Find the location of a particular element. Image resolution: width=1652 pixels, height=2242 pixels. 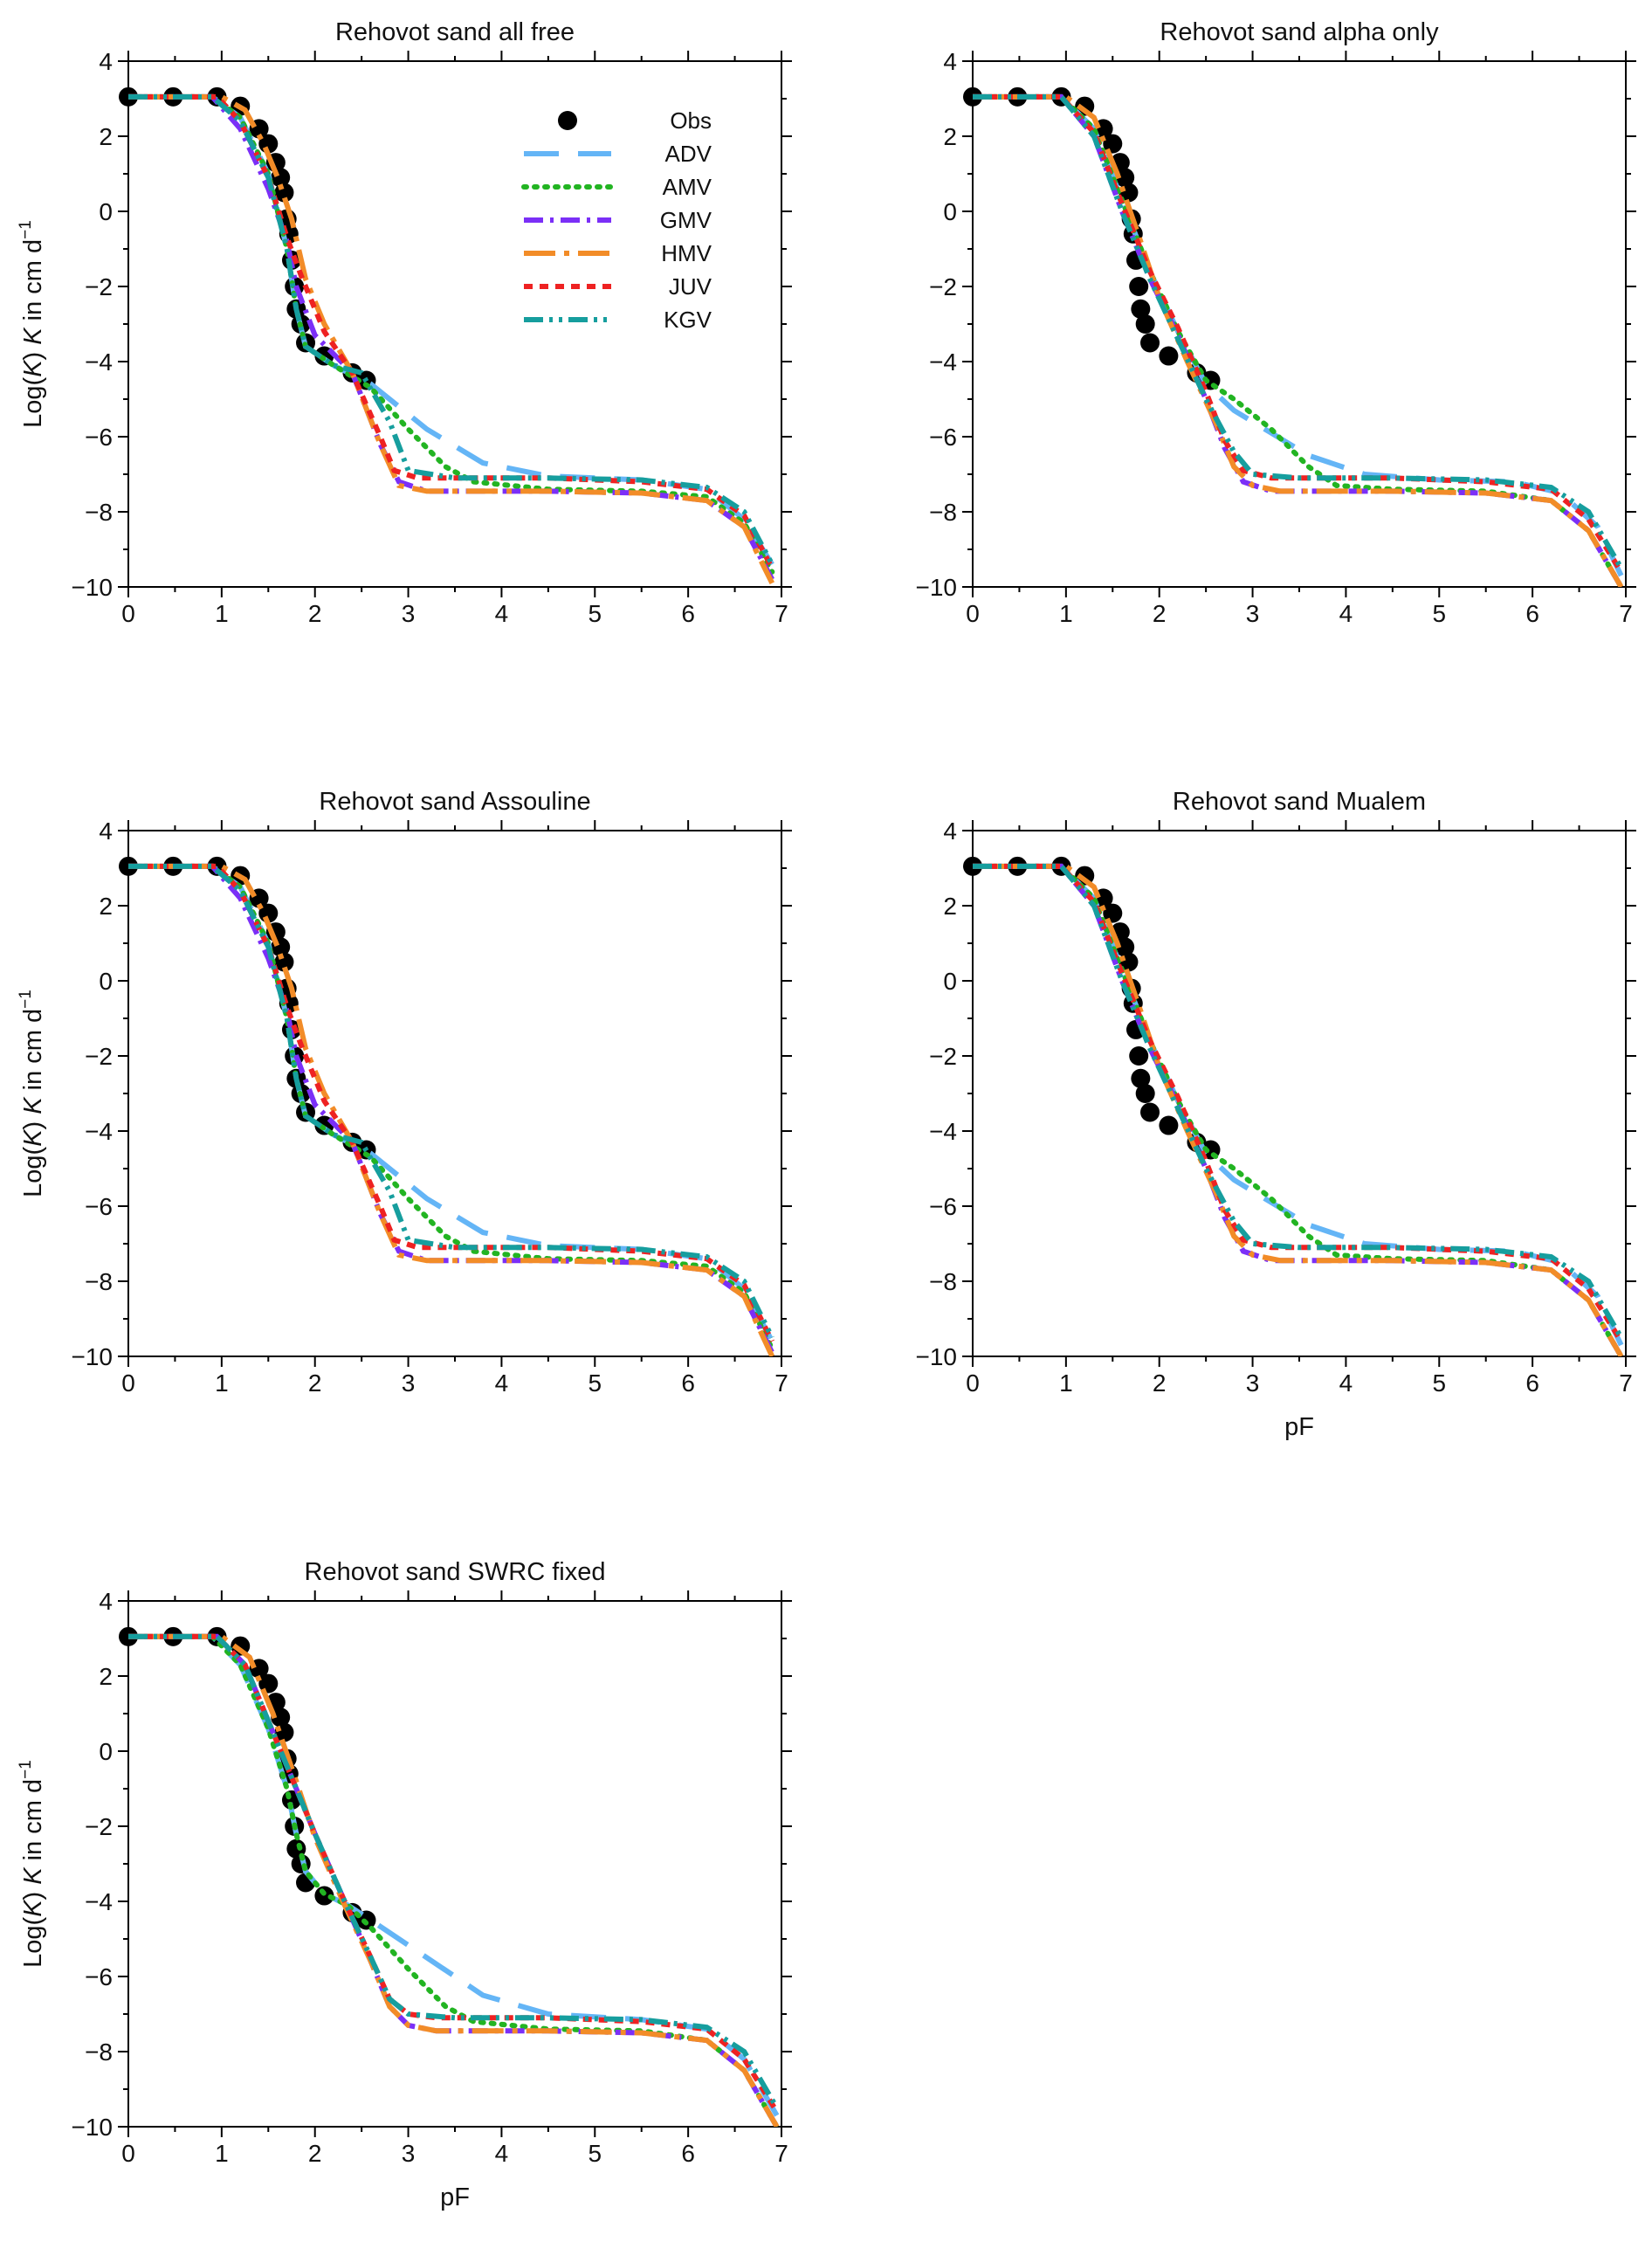

plot-frame is located at coordinates (454, 1093).